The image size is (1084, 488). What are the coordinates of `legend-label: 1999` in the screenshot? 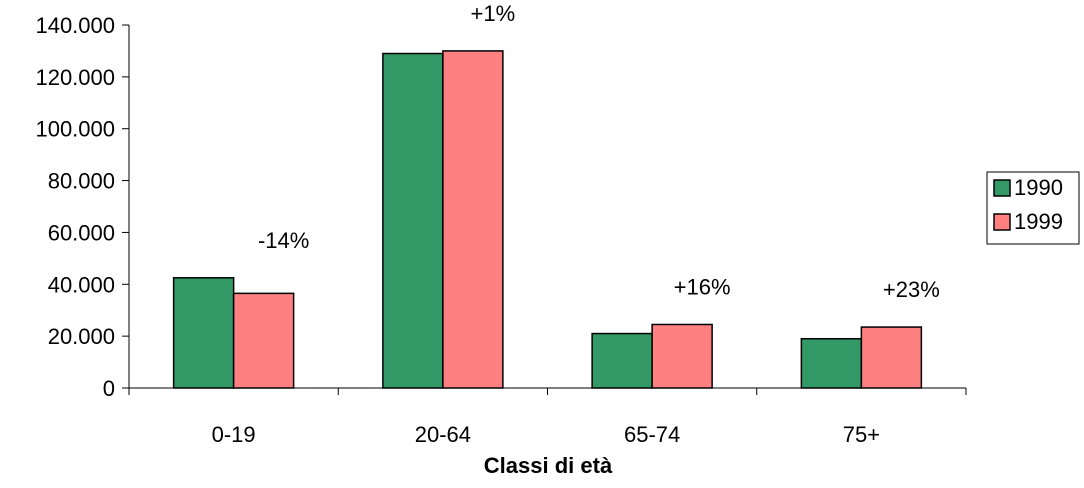 It's located at (1038, 221).